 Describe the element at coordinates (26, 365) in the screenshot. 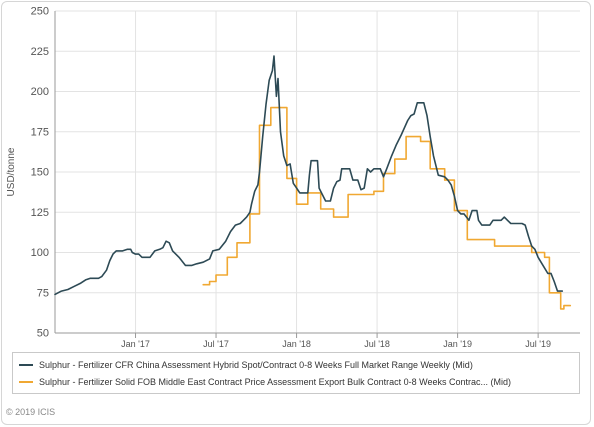

I see `legend-swatch-china-cfr` at that location.